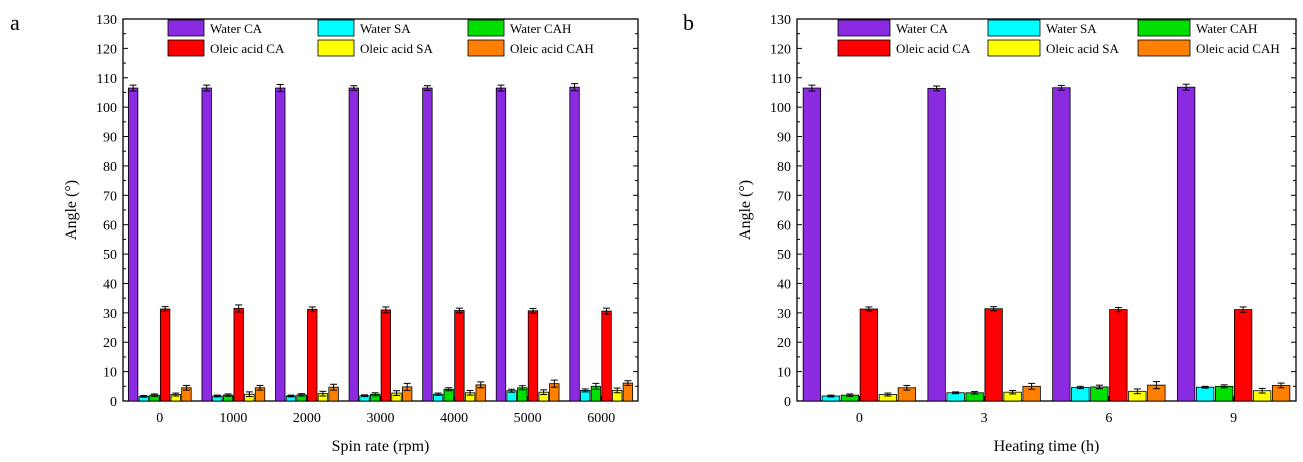  What do you see at coordinates (688, 22) in the screenshot?
I see `panel-letter: b` at bounding box center [688, 22].